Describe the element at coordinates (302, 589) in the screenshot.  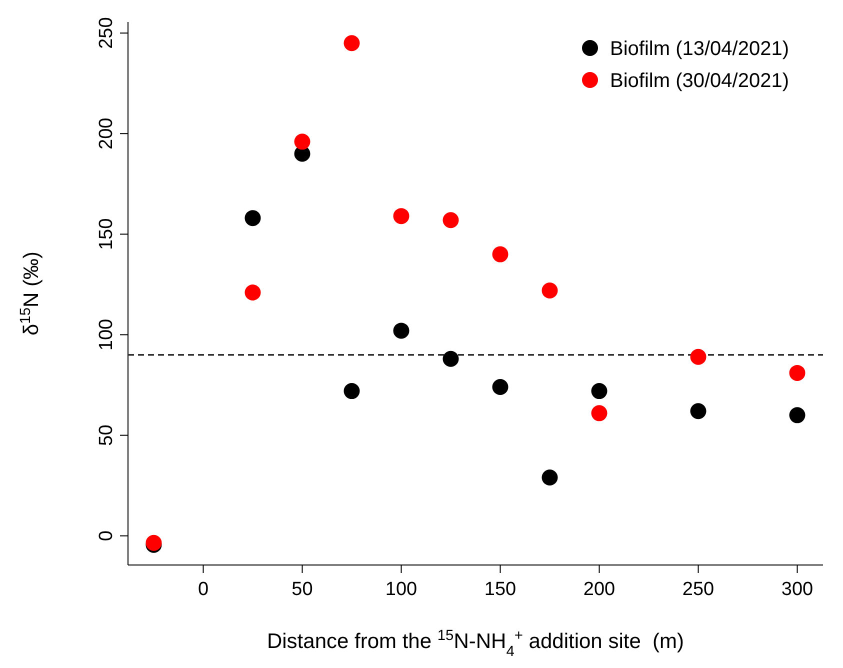
I see `x-tick-label: 50` at that location.